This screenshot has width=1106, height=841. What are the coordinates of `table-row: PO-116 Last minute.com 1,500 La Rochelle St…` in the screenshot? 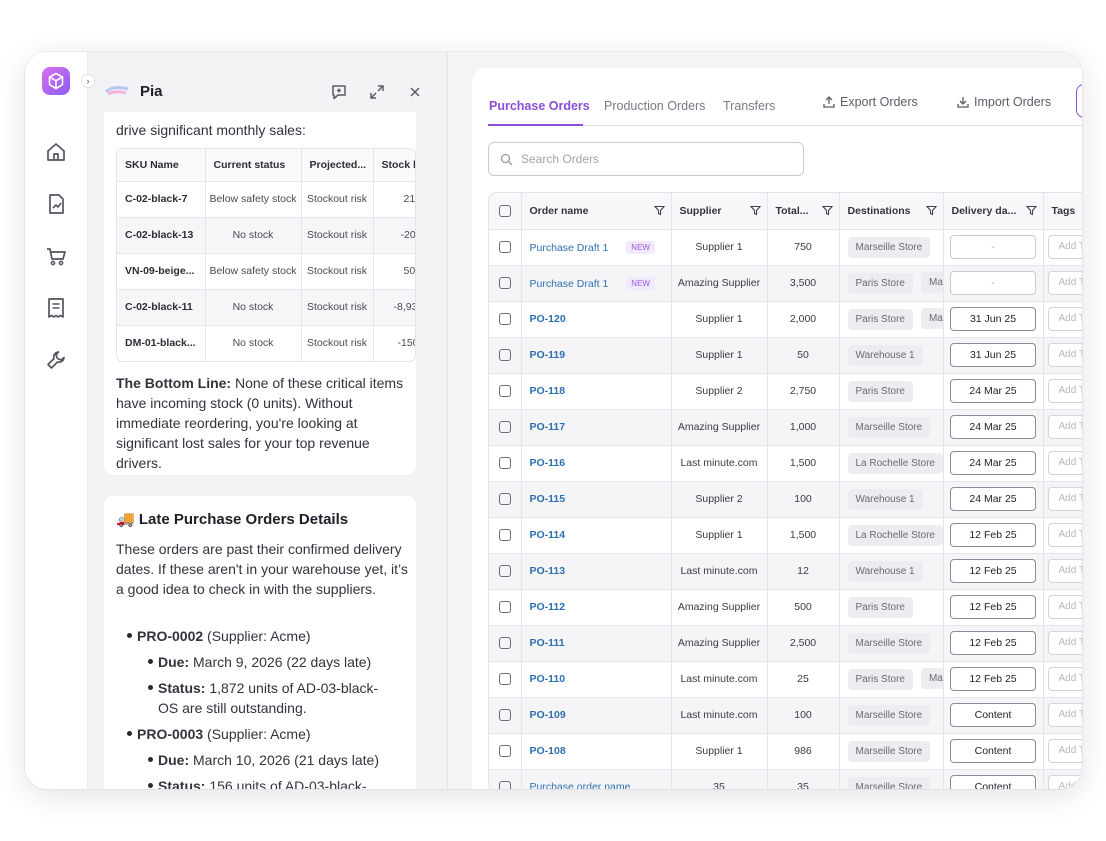 It's located at (785, 463).